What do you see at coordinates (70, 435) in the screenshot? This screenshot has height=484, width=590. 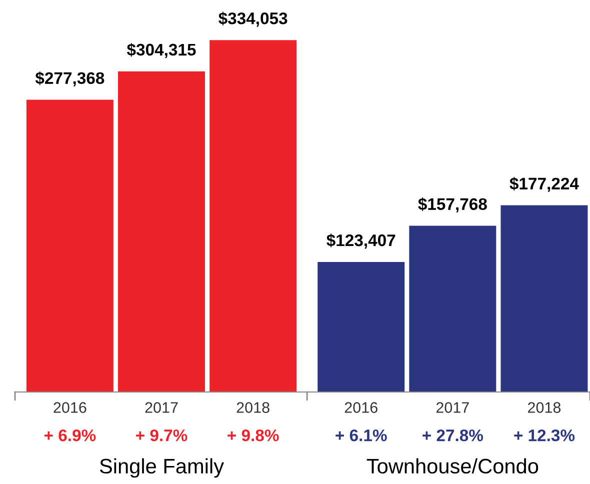 I see `text: + 6.9%` at bounding box center [70, 435].